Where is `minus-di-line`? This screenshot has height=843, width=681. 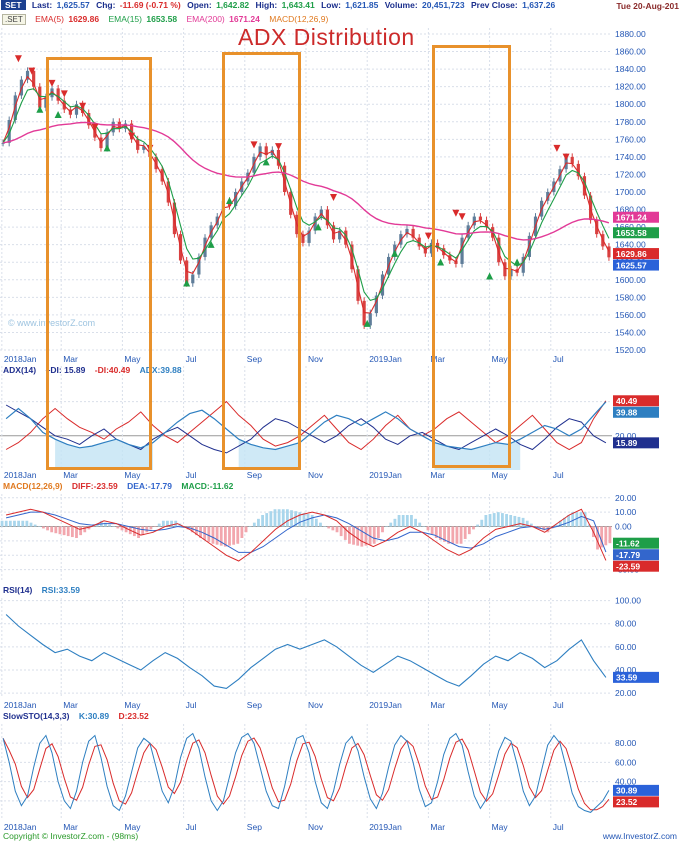
minus-di-line is located at coordinates (306, 425).